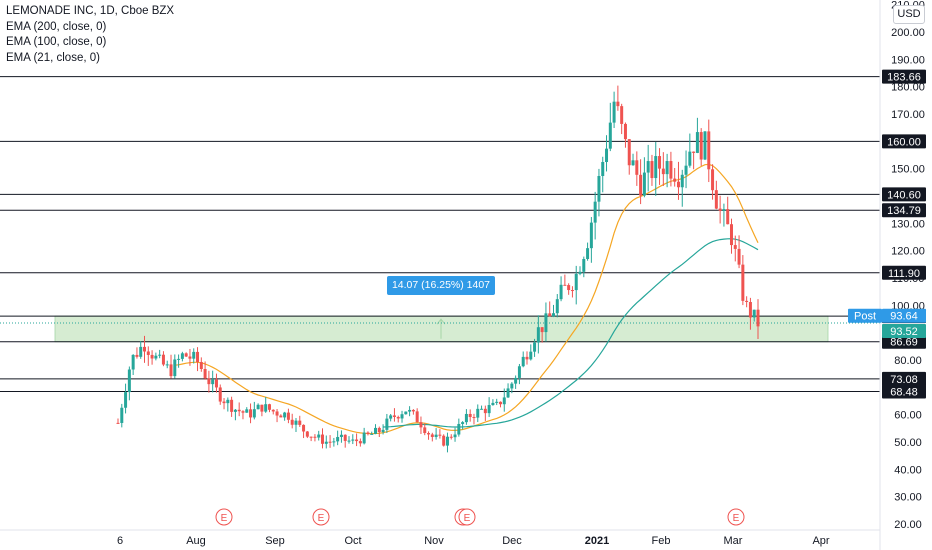  I want to click on level-tag-text-183.66: 183.66, so click(904, 78).